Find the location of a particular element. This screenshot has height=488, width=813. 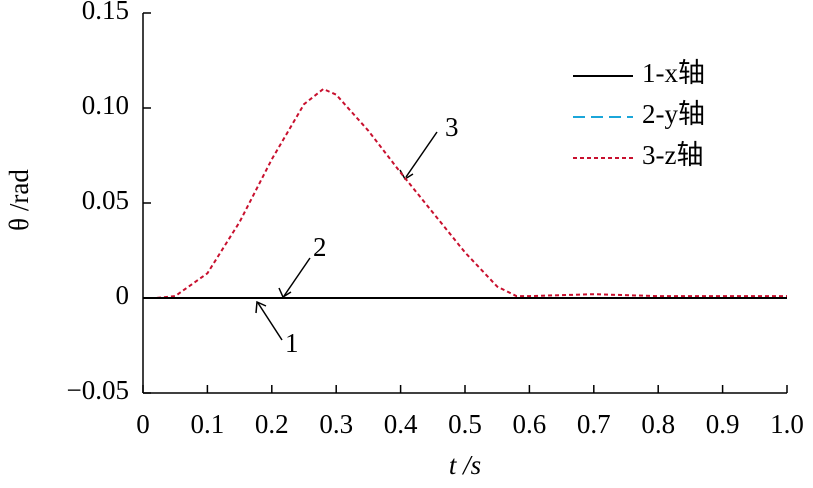

x-tick-label: 0.7 is located at coordinates (594, 424).